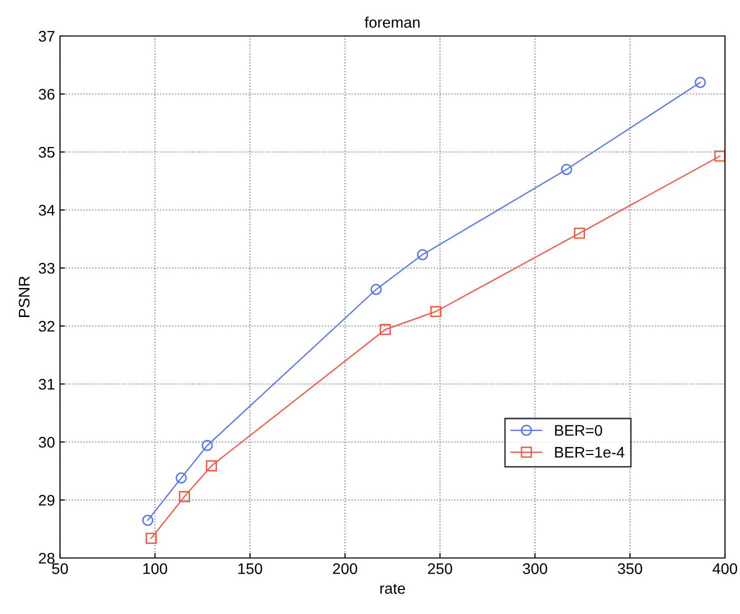  Describe the element at coordinates (46, 152) in the screenshot. I see `y-tick-label: 35` at that location.